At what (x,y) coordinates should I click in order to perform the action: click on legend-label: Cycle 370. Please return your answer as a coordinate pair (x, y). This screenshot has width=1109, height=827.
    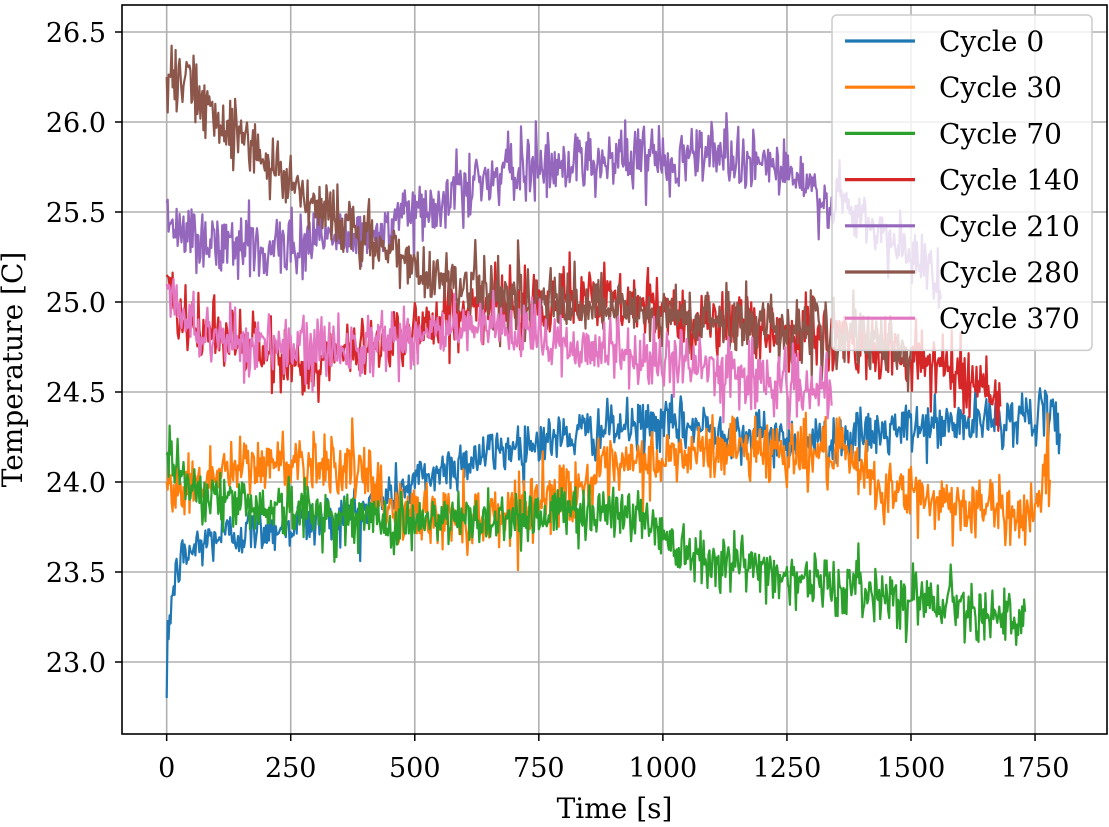
    Looking at the image, I should click on (1009, 318).